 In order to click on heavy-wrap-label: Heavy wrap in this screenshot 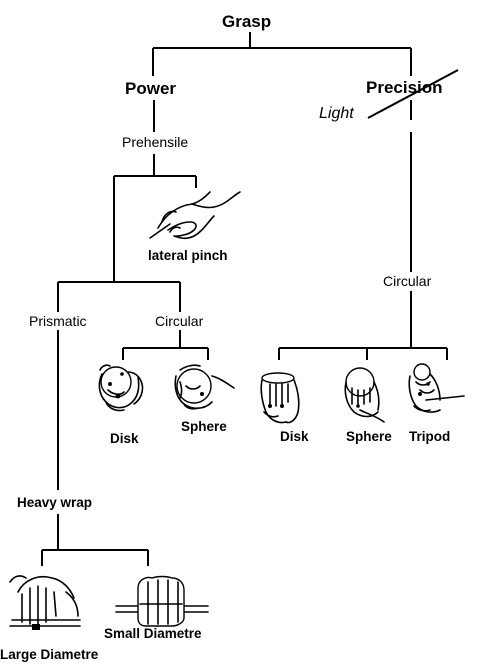, I will do `click(55, 502)`.